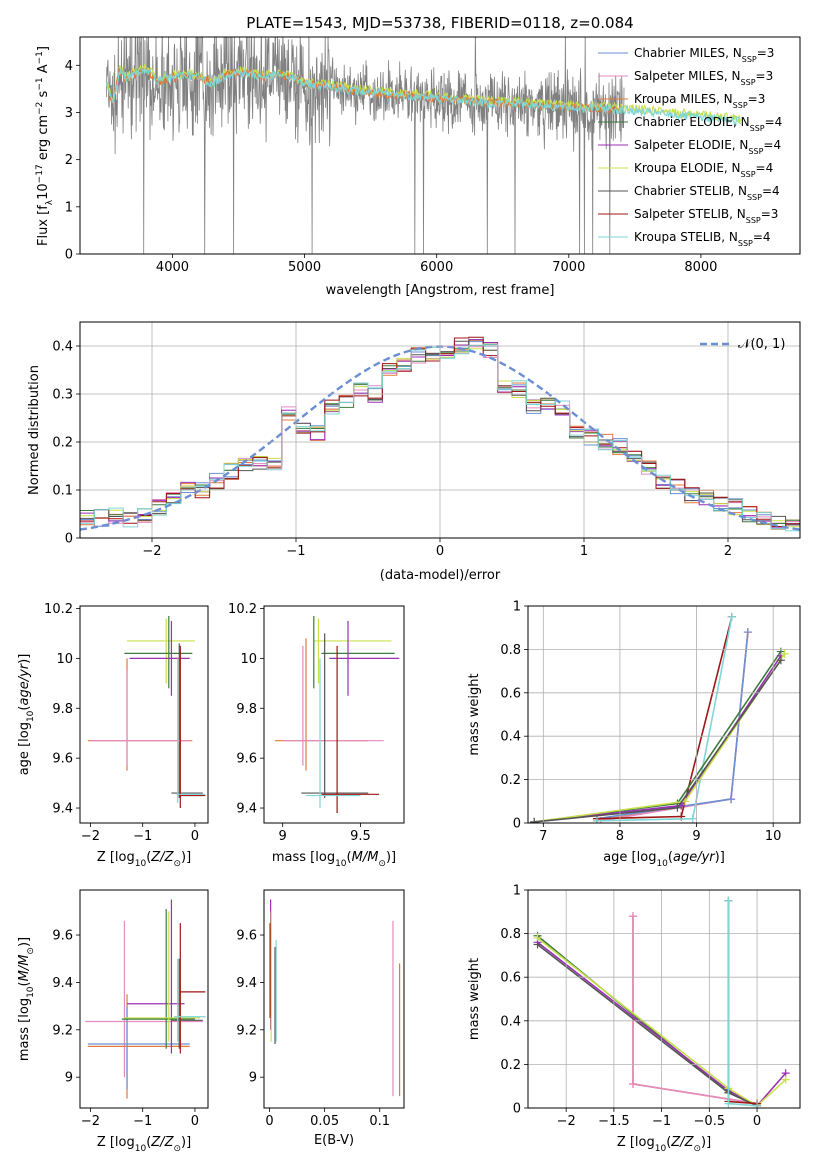  I want to click on mass-weight-vs-age-xlabel: age [log10(age/yr)], so click(664, 859).